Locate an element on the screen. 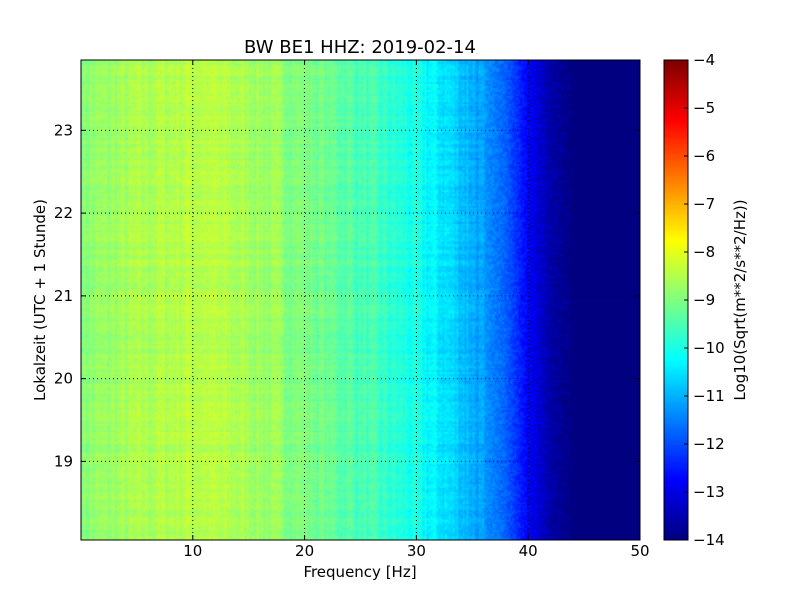  x-tick-label: 40 is located at coordinates (528, 551).